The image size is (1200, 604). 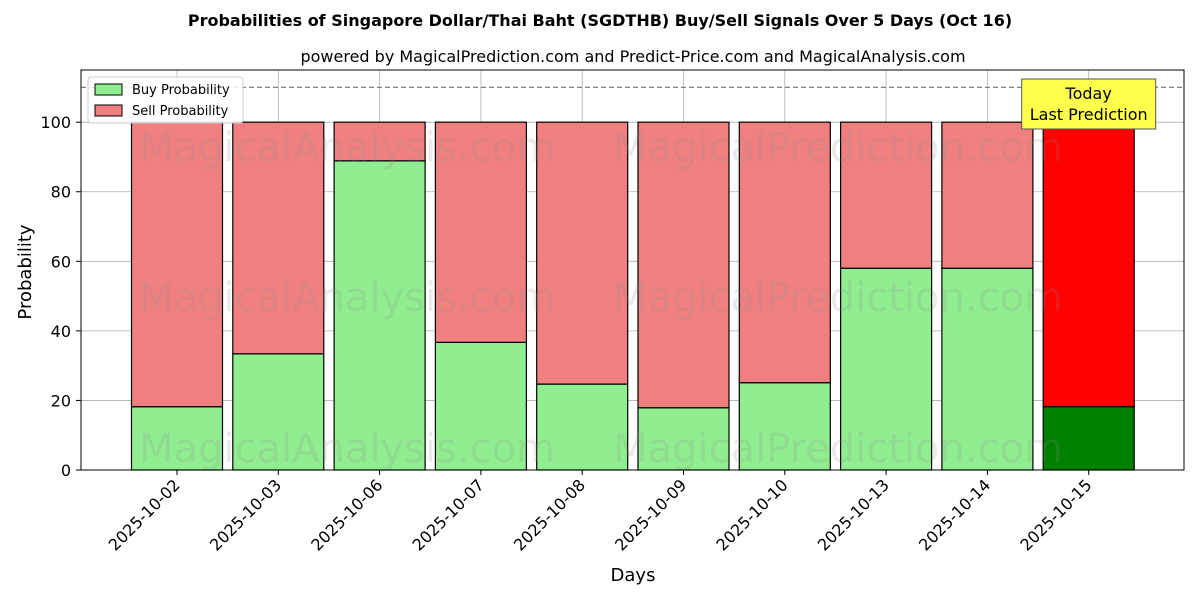 What do you see at coordinates (751, 514) in the screenshot?
I see `x-tick-label: 2025-10-10` at bounding box center [751, 514].